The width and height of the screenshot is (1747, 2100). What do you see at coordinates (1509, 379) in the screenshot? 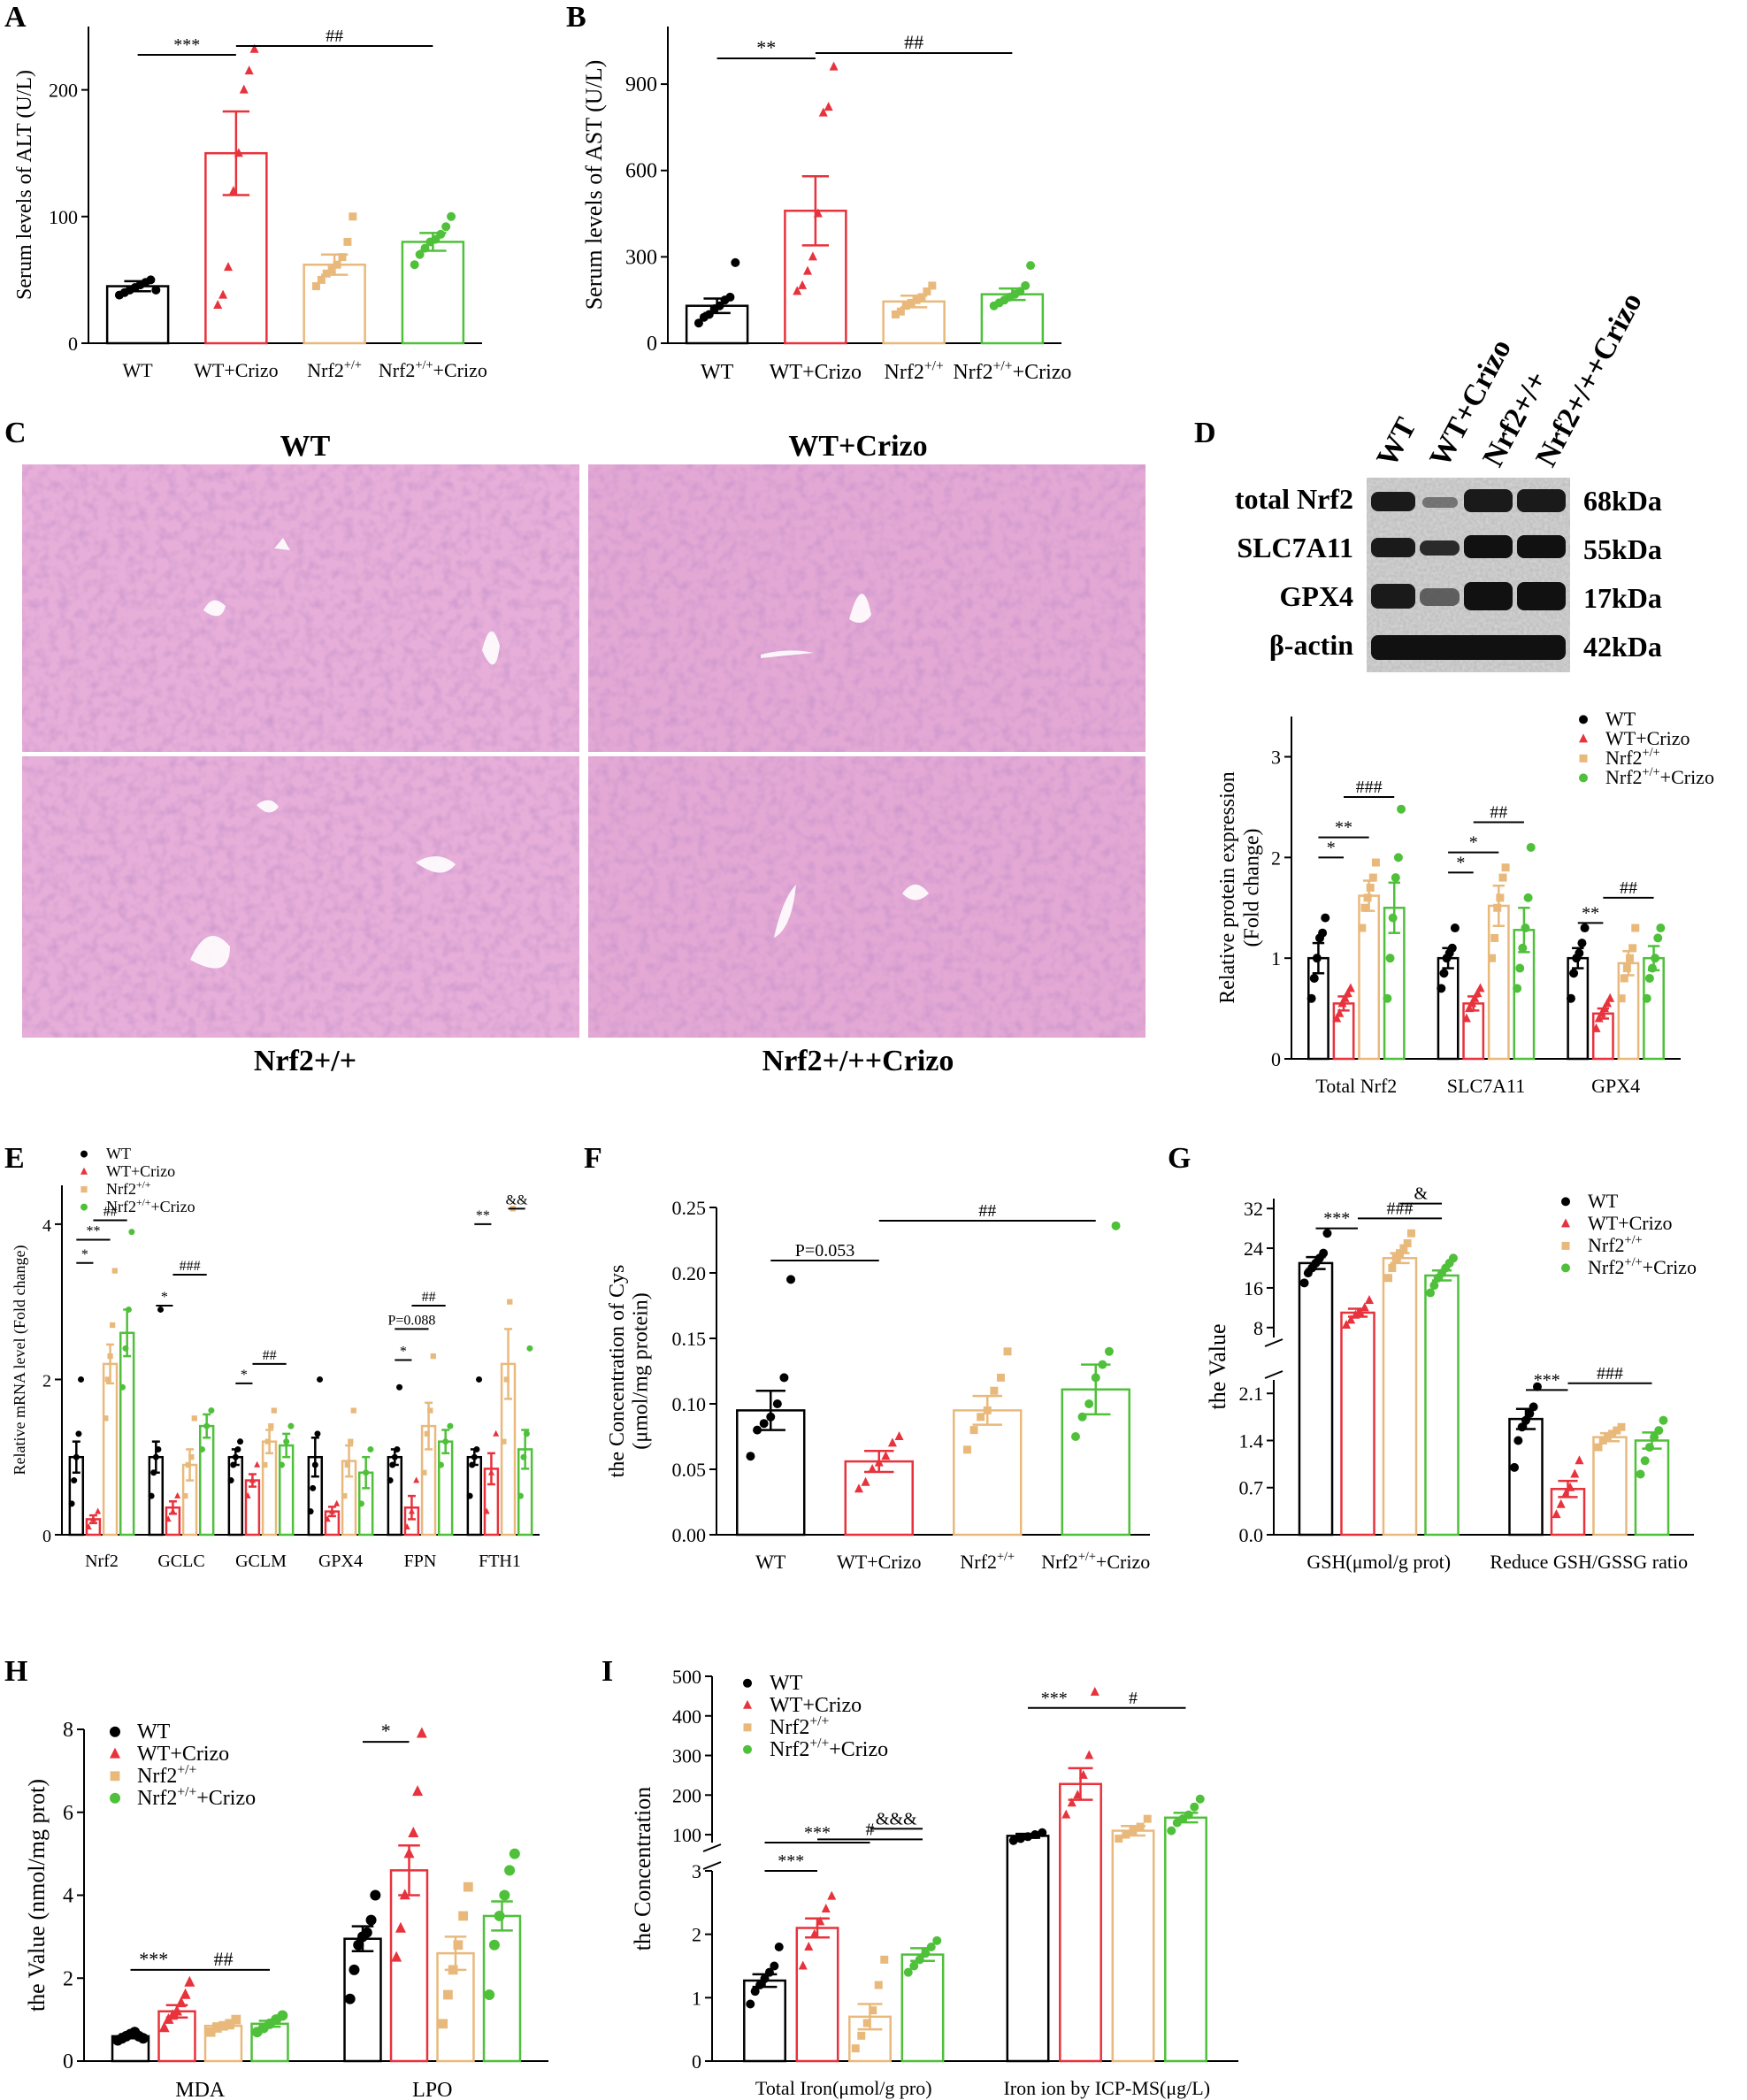
I see `blot-lane-labels: WT WT+Crizo Nrf2+/+ Nrf2+/++Crizo` at bounding box center [1509, 379].